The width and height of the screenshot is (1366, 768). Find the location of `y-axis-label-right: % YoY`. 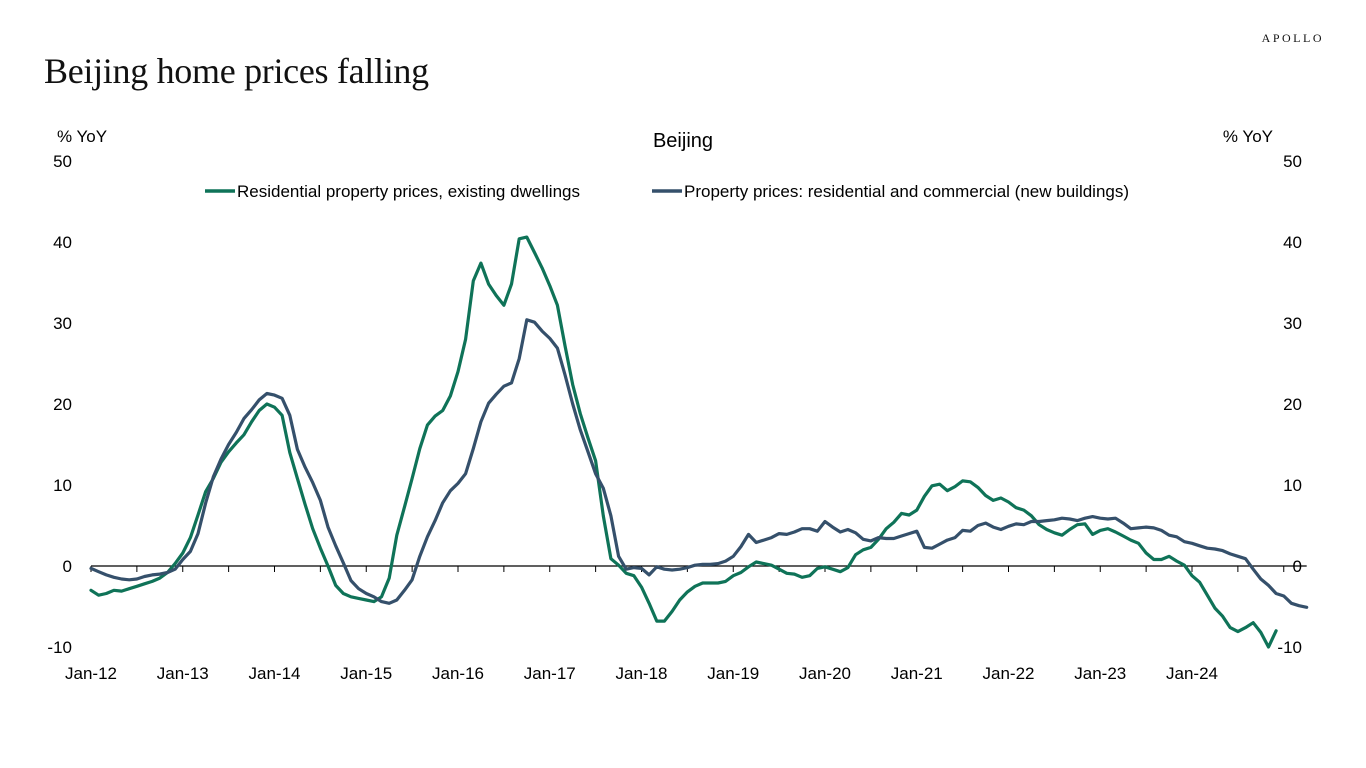

y-axis-label-right: % YoY is located at coordinates (1248, 136).